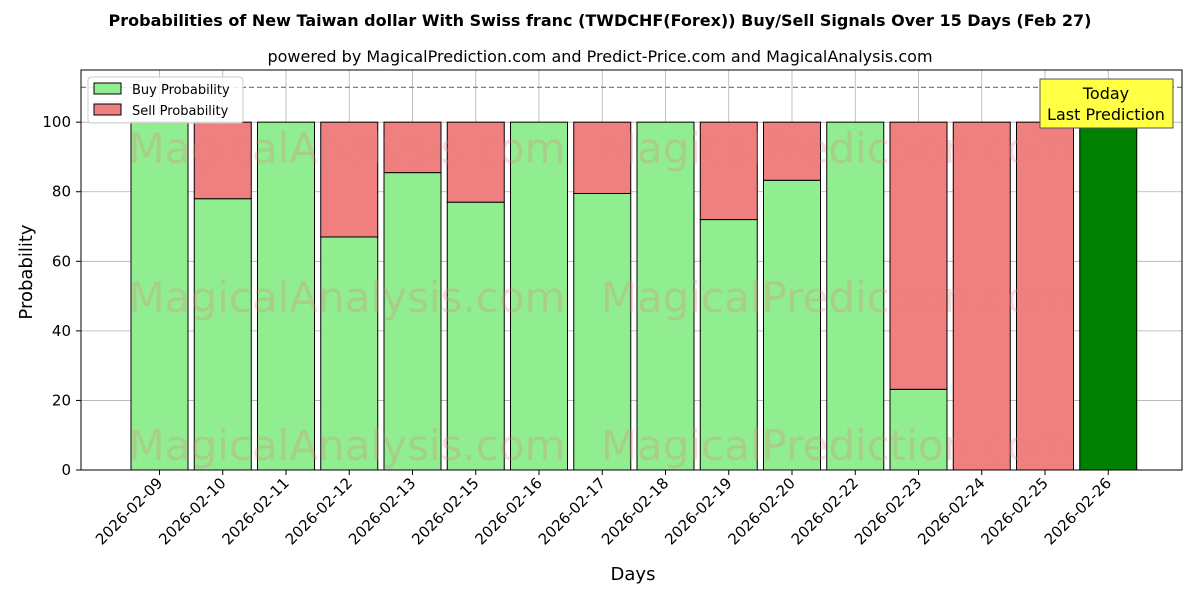  Describe the element at coordinates (951, 511) in the screenshot. I see `x-tick-label: 2026-02-24` at that location.